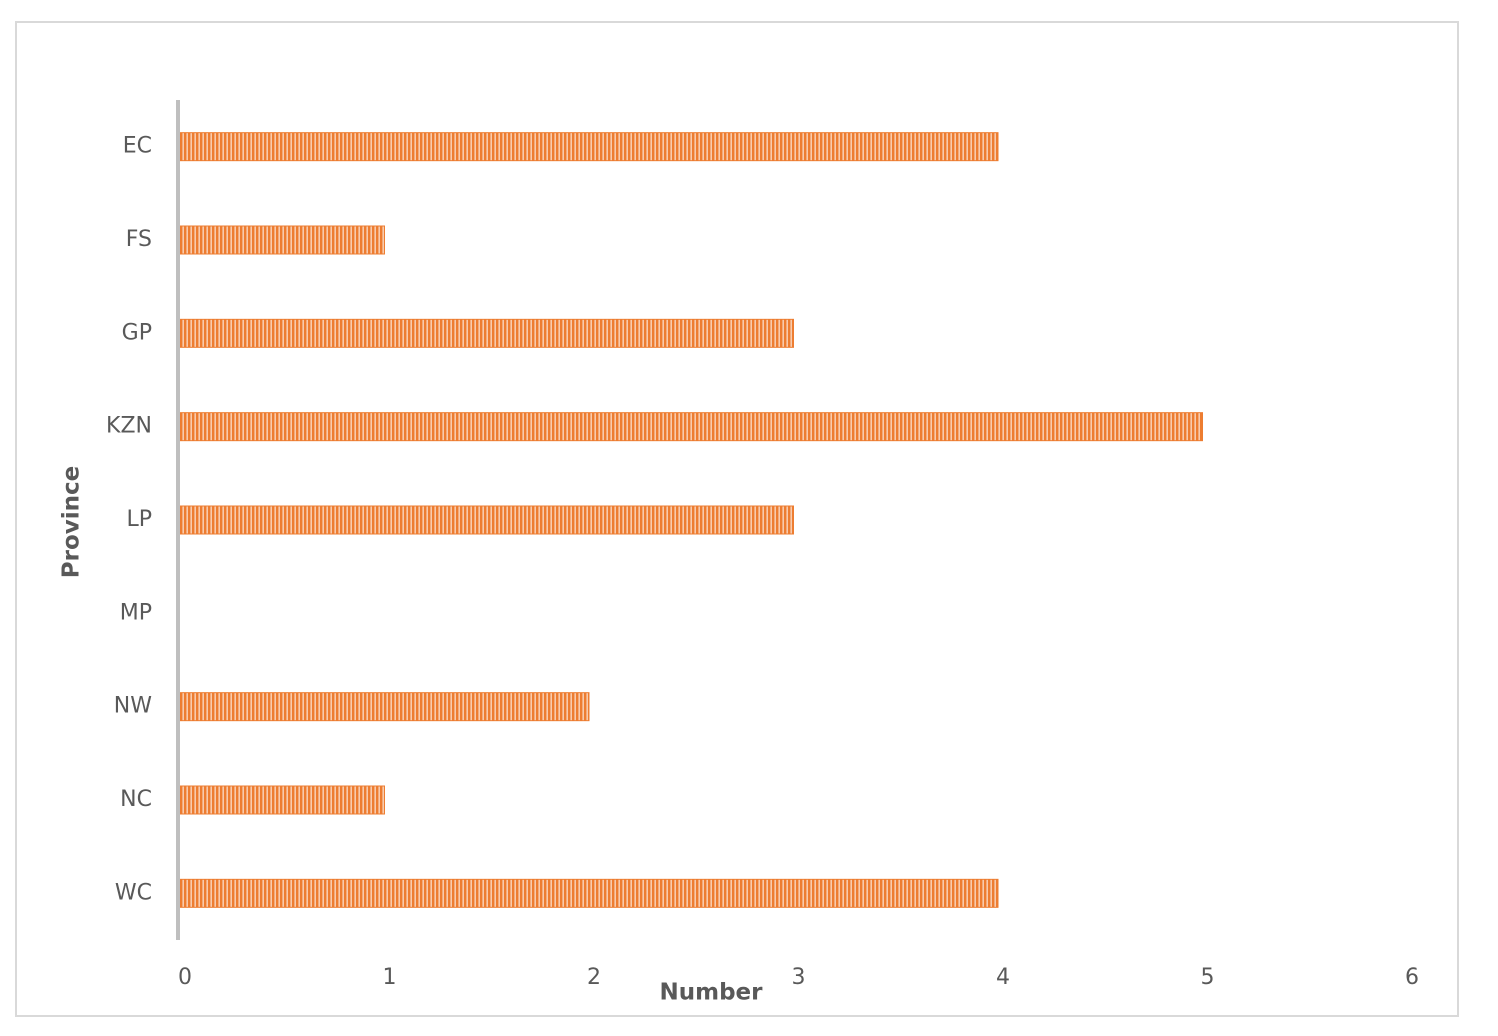 The height and width of the screenshot is (1036, 1498). Describe the element at coordinates (390, 977) in the screenshot. I see `x-tick-label: 1` at that location.